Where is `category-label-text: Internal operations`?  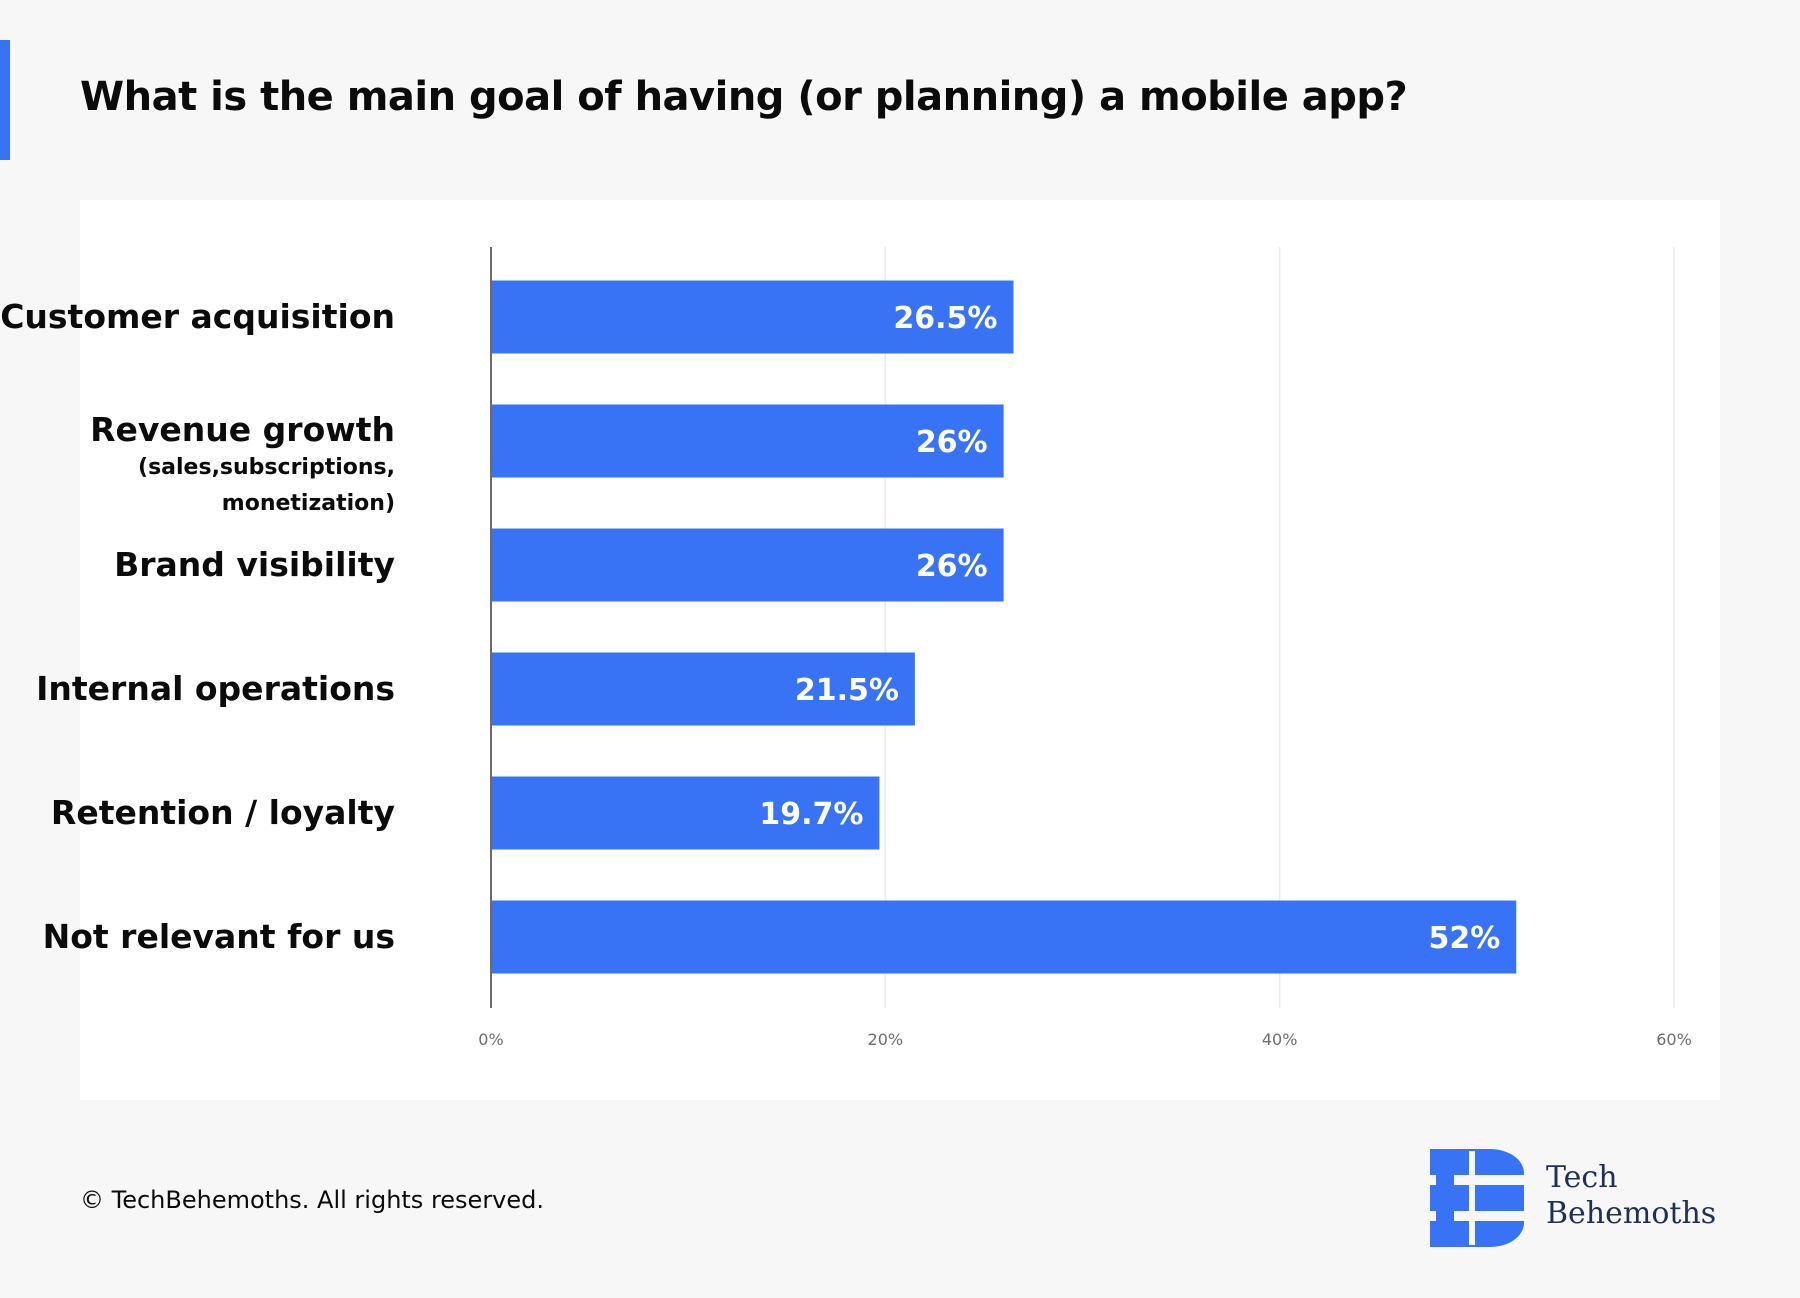 category-label-text: Internal operations is located at coordinates (215, 688).